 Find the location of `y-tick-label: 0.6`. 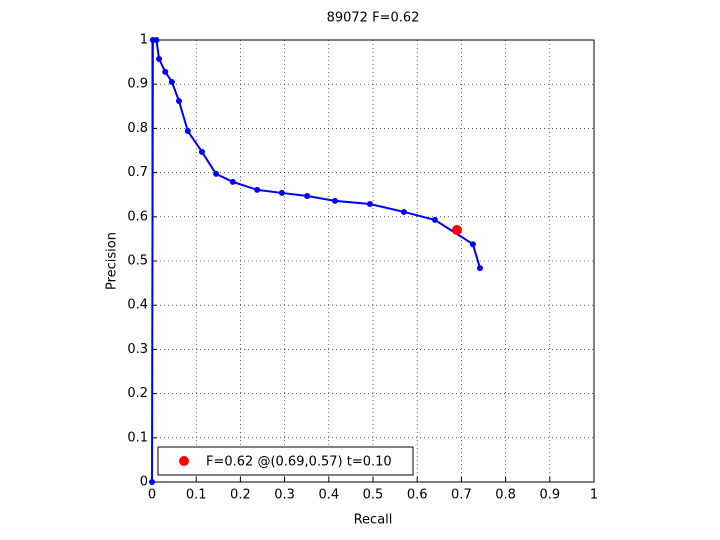

y-tick-label: 0.6 is located at coordinates (137, 216).